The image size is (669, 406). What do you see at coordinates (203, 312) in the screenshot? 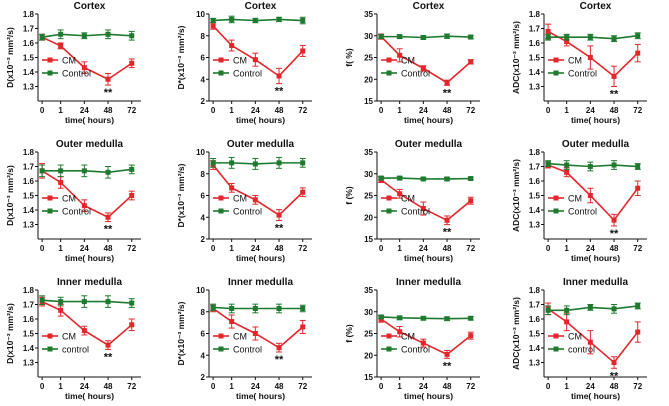
I see `y-tick-label: 8` at bounding box center [203, 312].